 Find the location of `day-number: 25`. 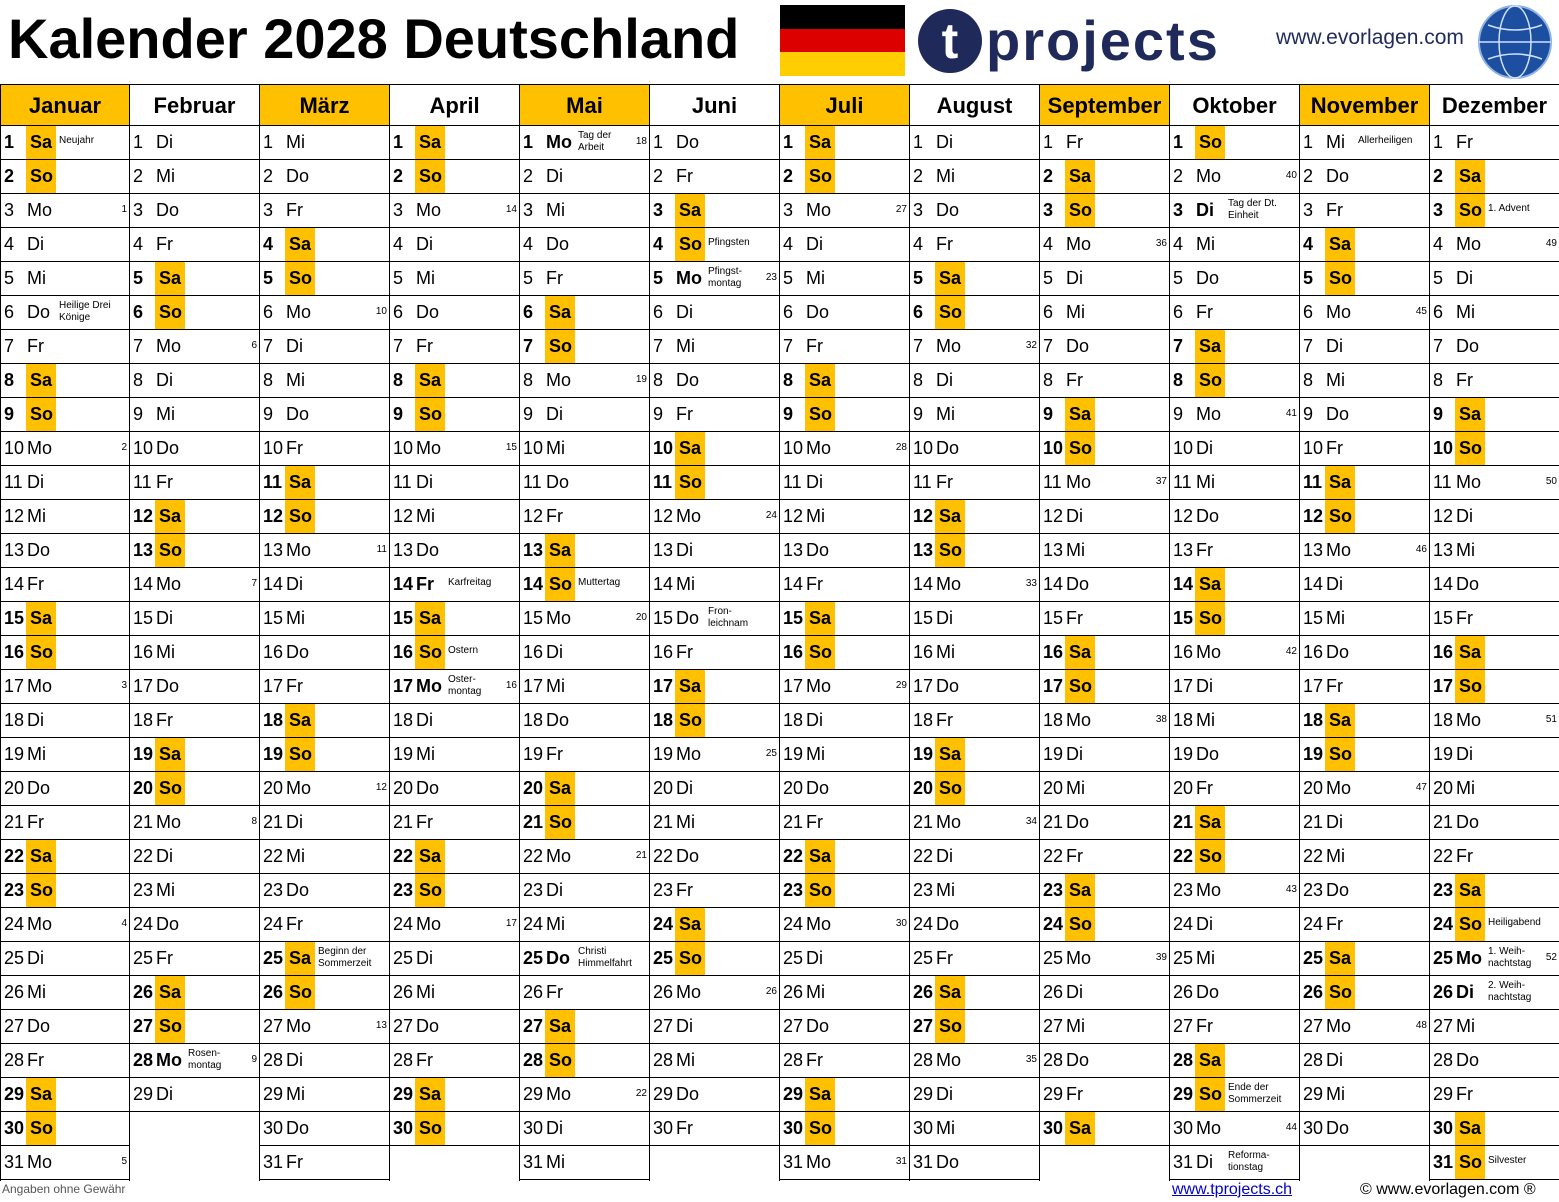

day-number: 25 is located at coordinates (143, 958).